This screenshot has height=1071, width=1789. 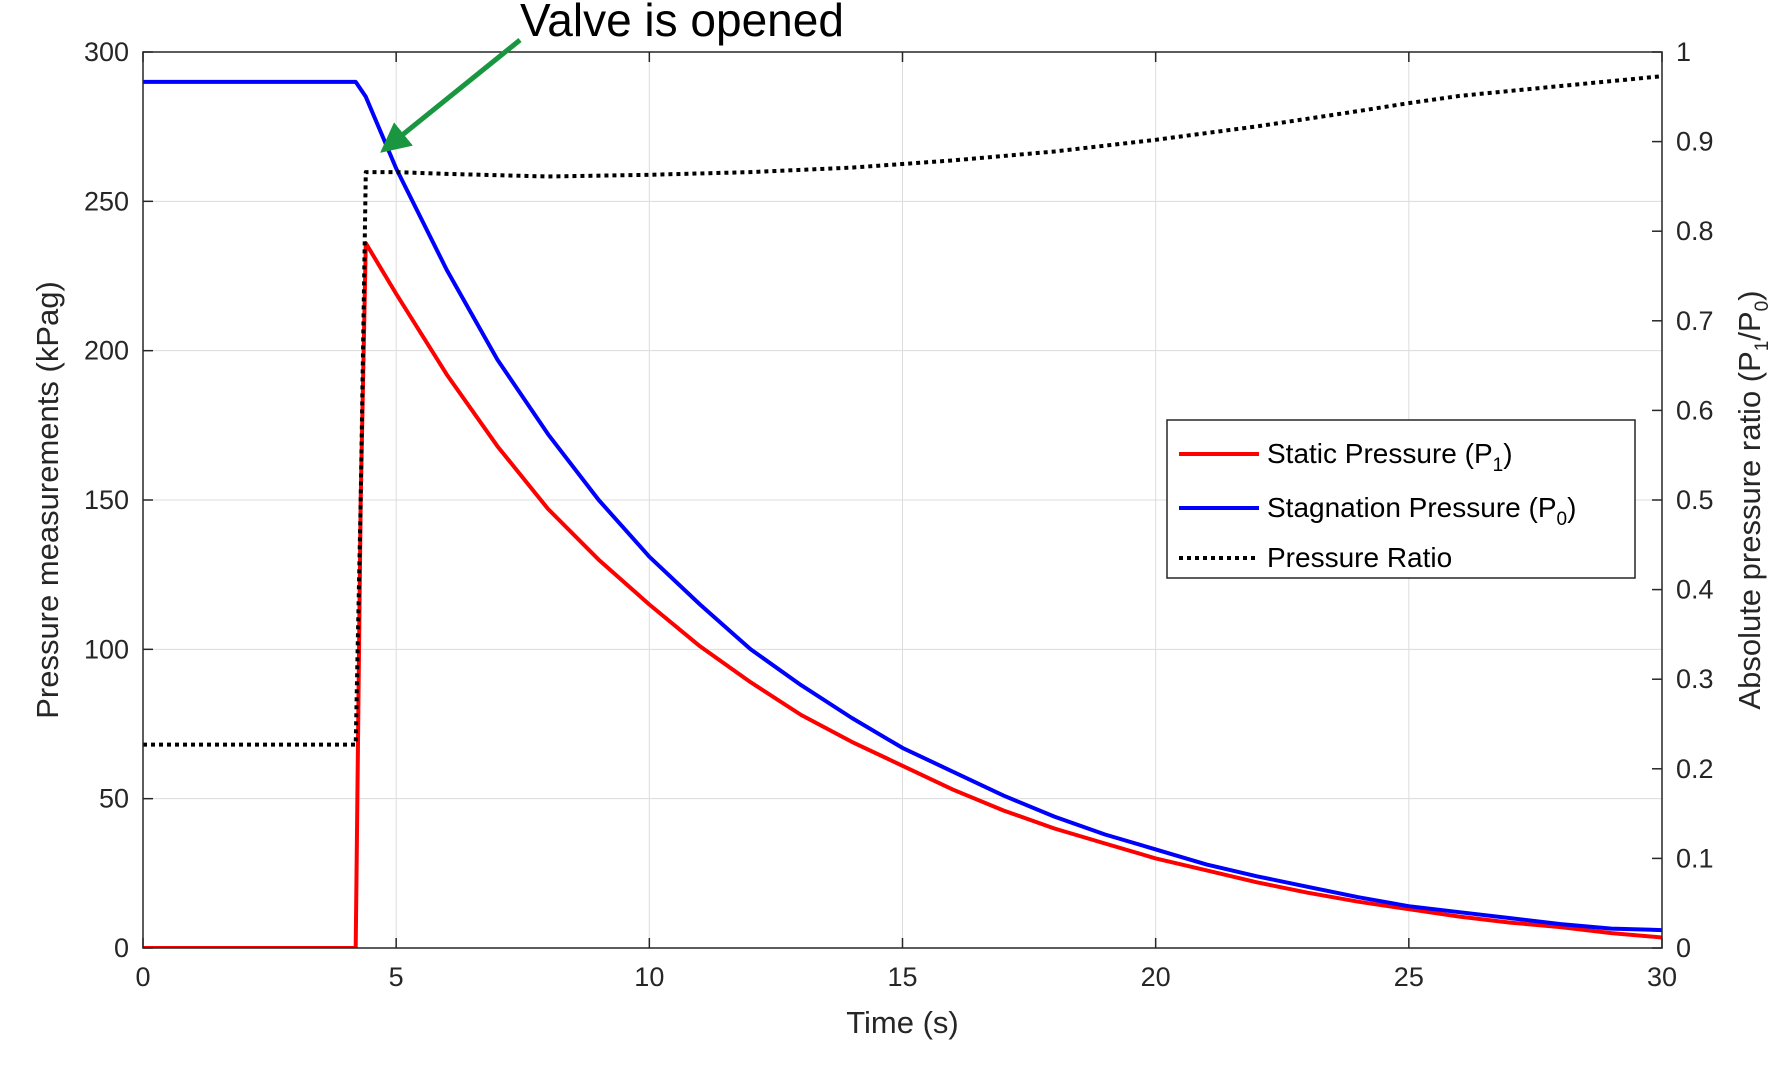 I want to click on x-tick-label: 0, so click(x=142, y=977).